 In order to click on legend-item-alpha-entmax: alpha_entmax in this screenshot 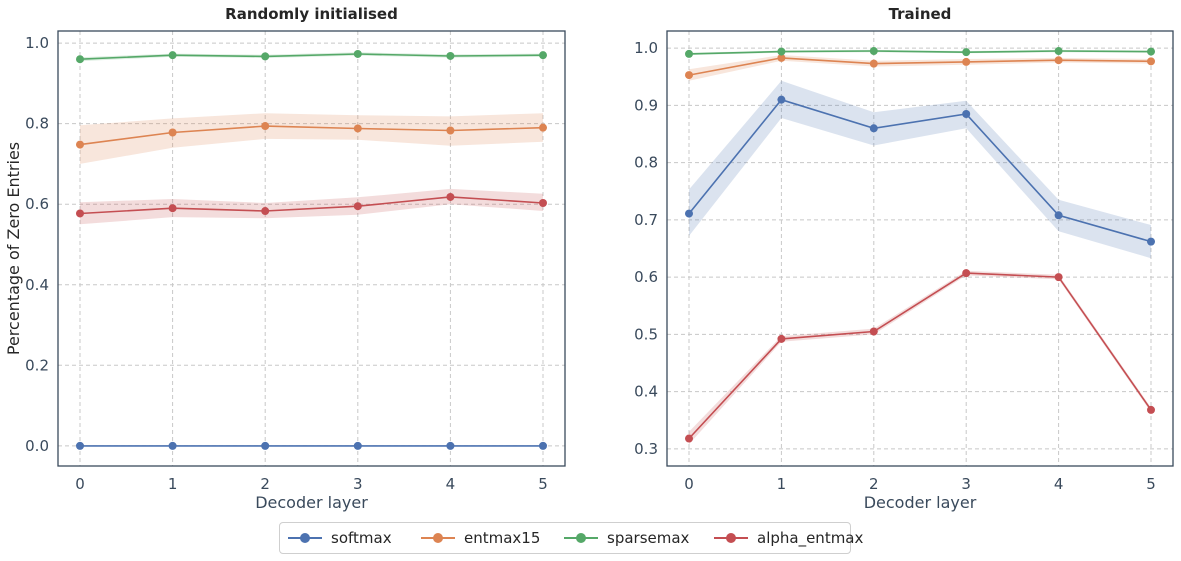, I will do `click(788, 538)`.